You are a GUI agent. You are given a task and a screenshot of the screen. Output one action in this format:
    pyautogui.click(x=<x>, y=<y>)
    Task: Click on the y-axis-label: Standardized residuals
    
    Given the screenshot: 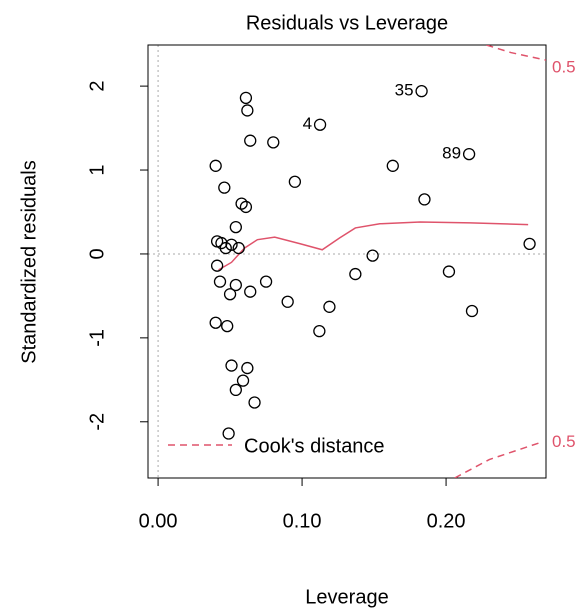 What is the action you would take?
    pyautogui.click(x=29, y=261)
    